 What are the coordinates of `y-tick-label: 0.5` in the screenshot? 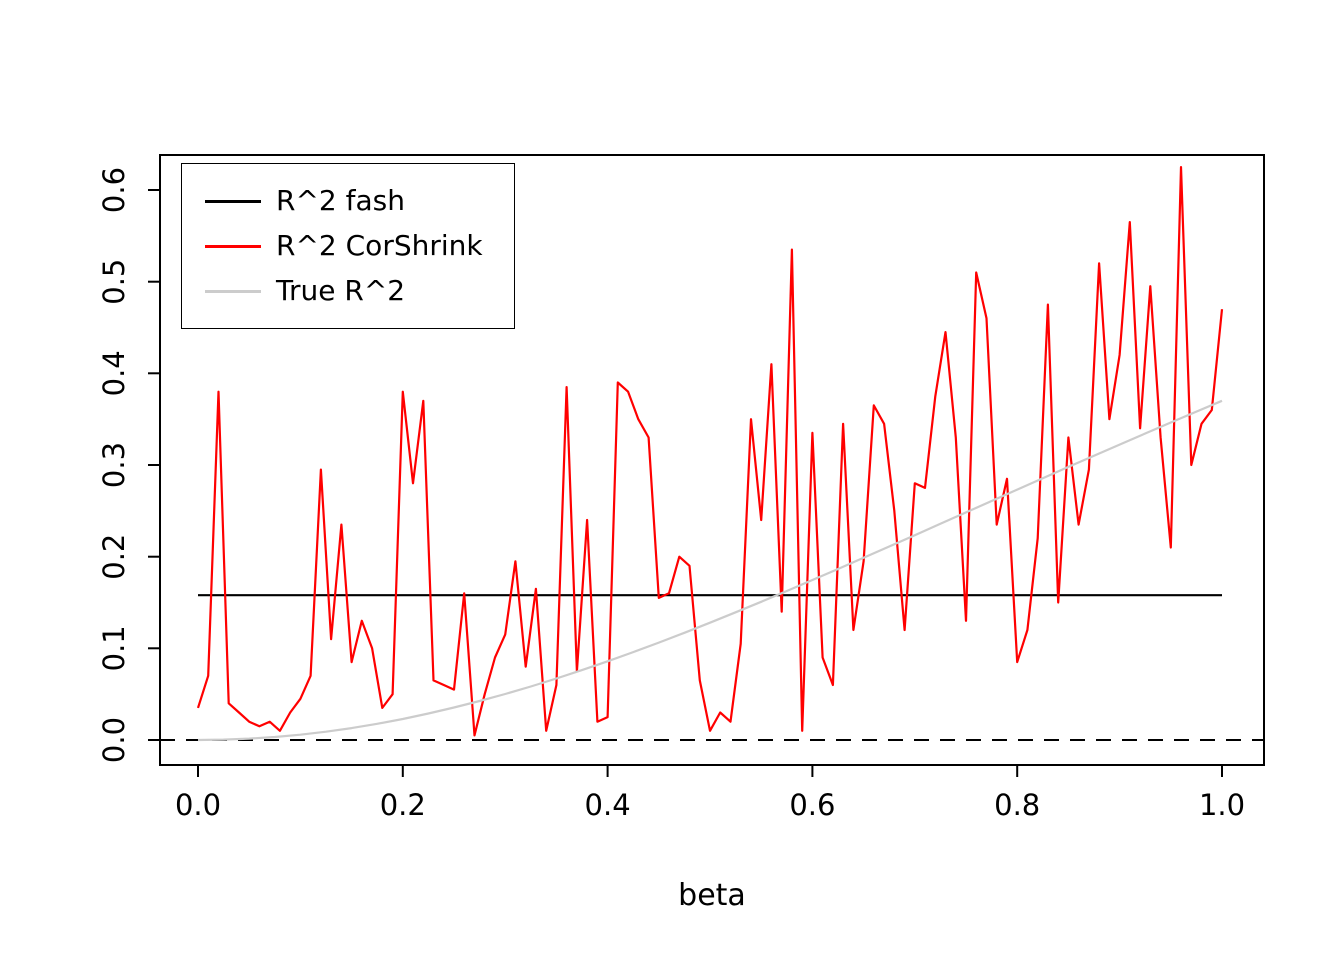 It's located at (114, 282).